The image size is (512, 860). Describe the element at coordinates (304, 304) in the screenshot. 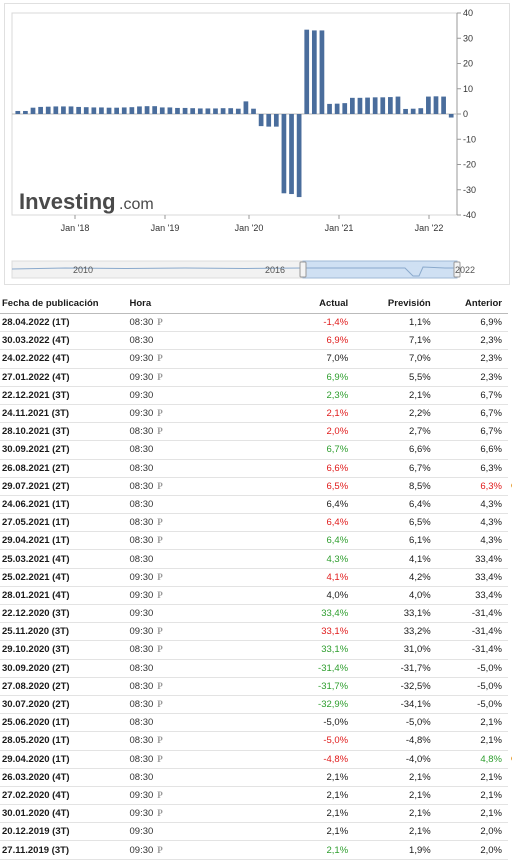

I see `header-actual: Actual` at that location.